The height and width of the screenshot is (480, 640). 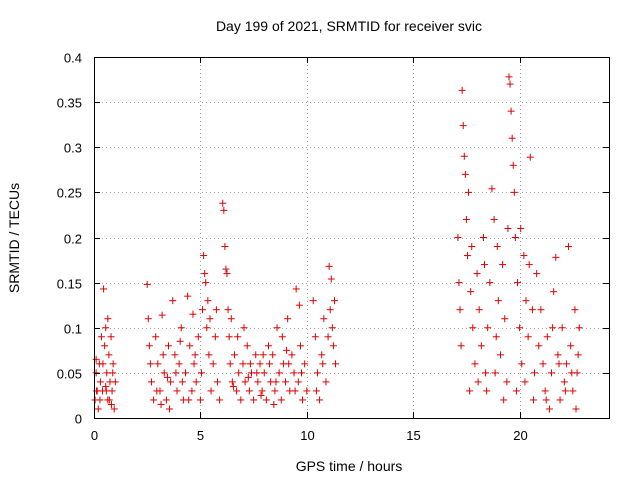 What do you see at coordinates (73, 329) in the screenshot?
I see `y-tick-label: 0.1` at bounding box center [73, 329].